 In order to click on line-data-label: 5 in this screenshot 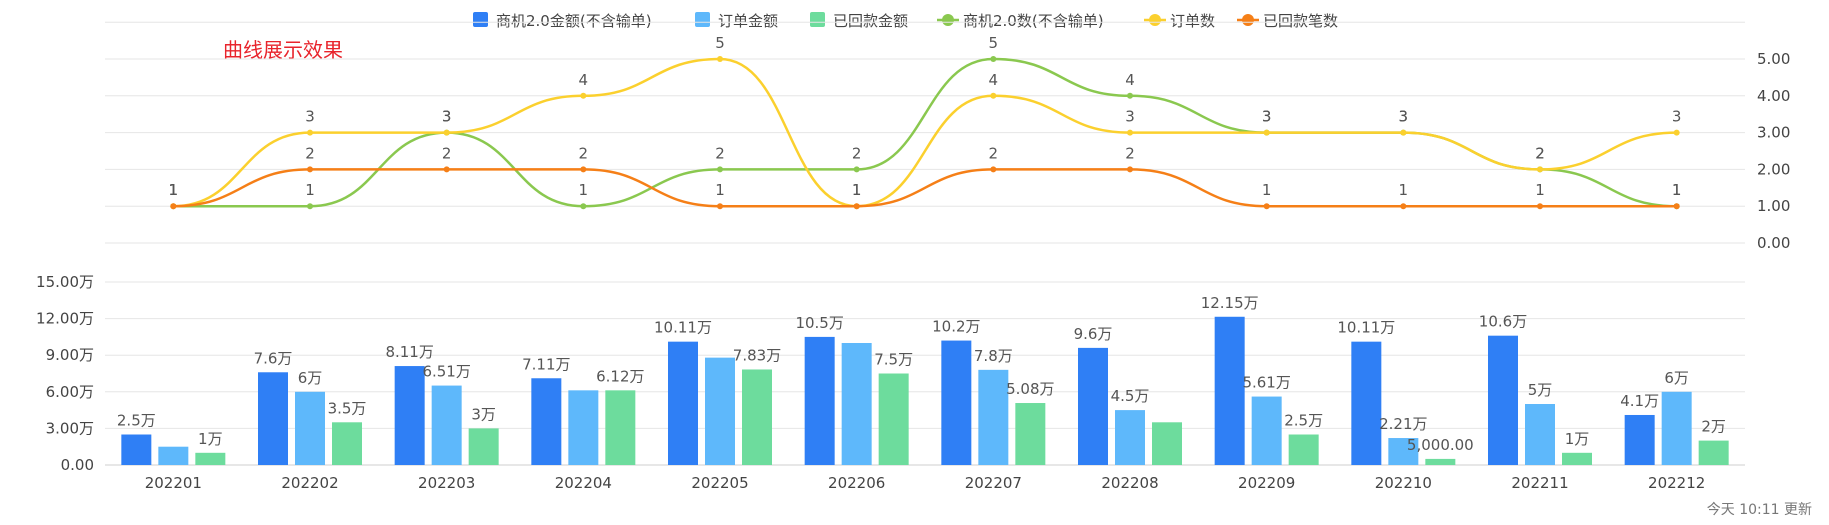, I will do `click(994, 43)`.